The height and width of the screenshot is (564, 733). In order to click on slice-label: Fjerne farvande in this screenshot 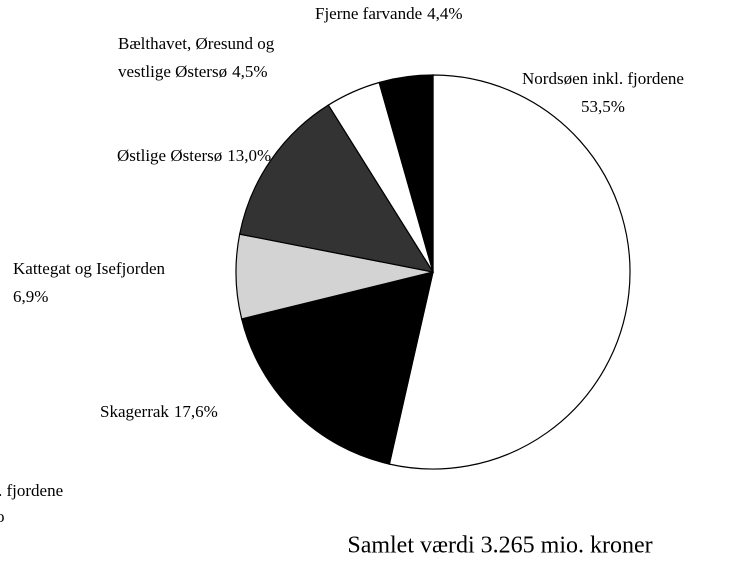, I will do `click(368, 13)`.